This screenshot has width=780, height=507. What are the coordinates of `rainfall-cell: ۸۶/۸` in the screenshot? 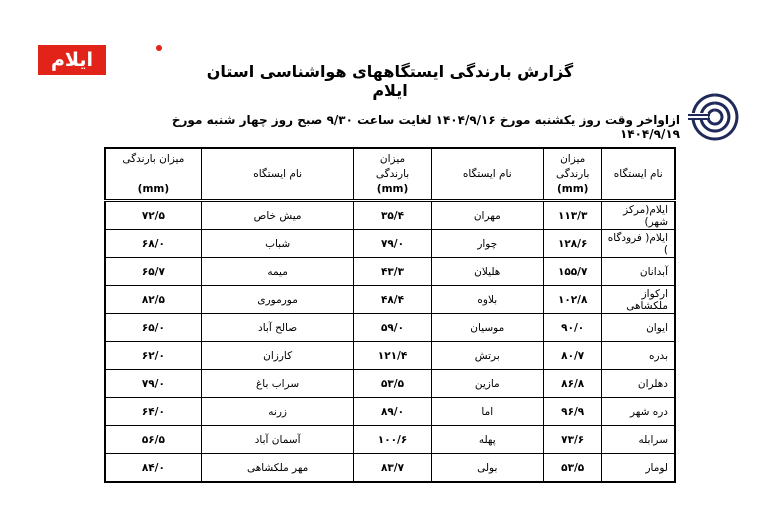 It's located at (572, 383).